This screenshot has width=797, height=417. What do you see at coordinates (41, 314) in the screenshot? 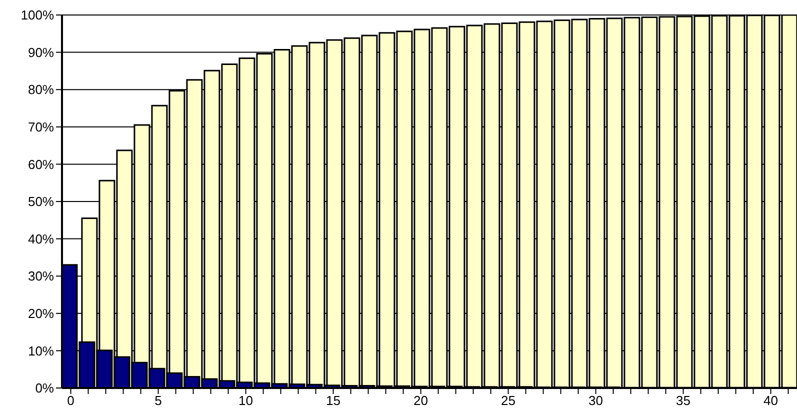
I see `y-tick-label: 20%` at bounding box center [41, 314].